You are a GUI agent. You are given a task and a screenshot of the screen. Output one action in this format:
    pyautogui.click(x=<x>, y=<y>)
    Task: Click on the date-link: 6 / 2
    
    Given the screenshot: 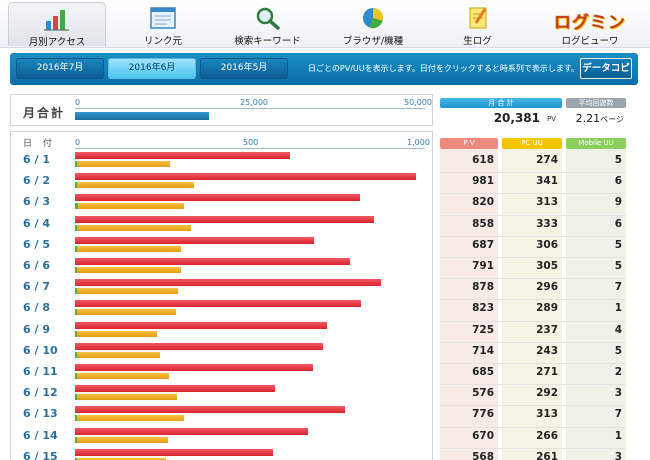 What is the action you would take?
    pyautogui.click(x=36, y=181)
    